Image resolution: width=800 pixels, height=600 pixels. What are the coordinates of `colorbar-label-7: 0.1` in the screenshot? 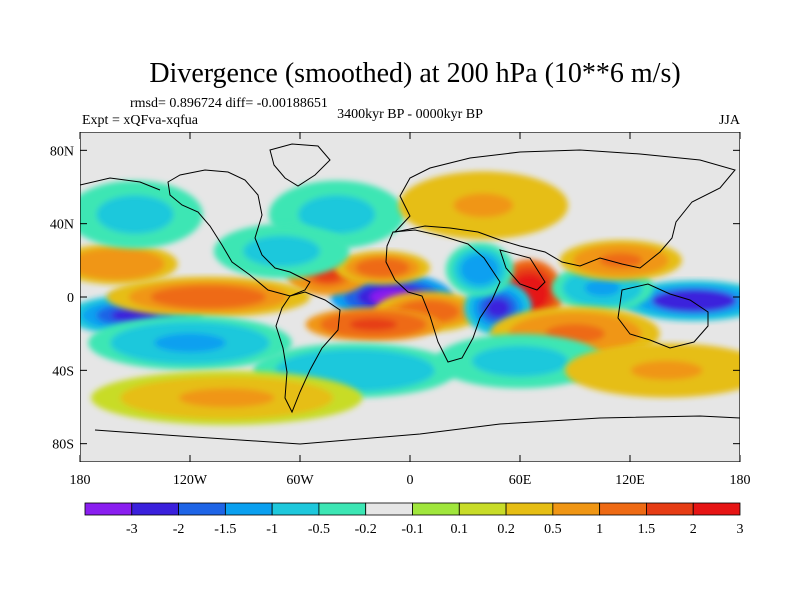 It's located at (460, 529).